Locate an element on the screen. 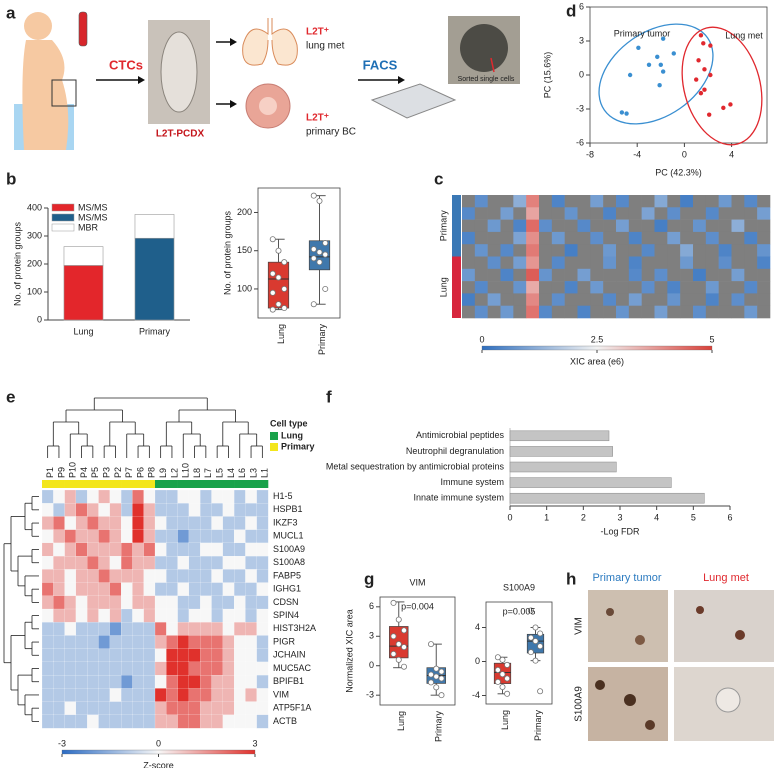 This screenshot has height=768, width=780. tumor-core is located at coordinates (268, 106).